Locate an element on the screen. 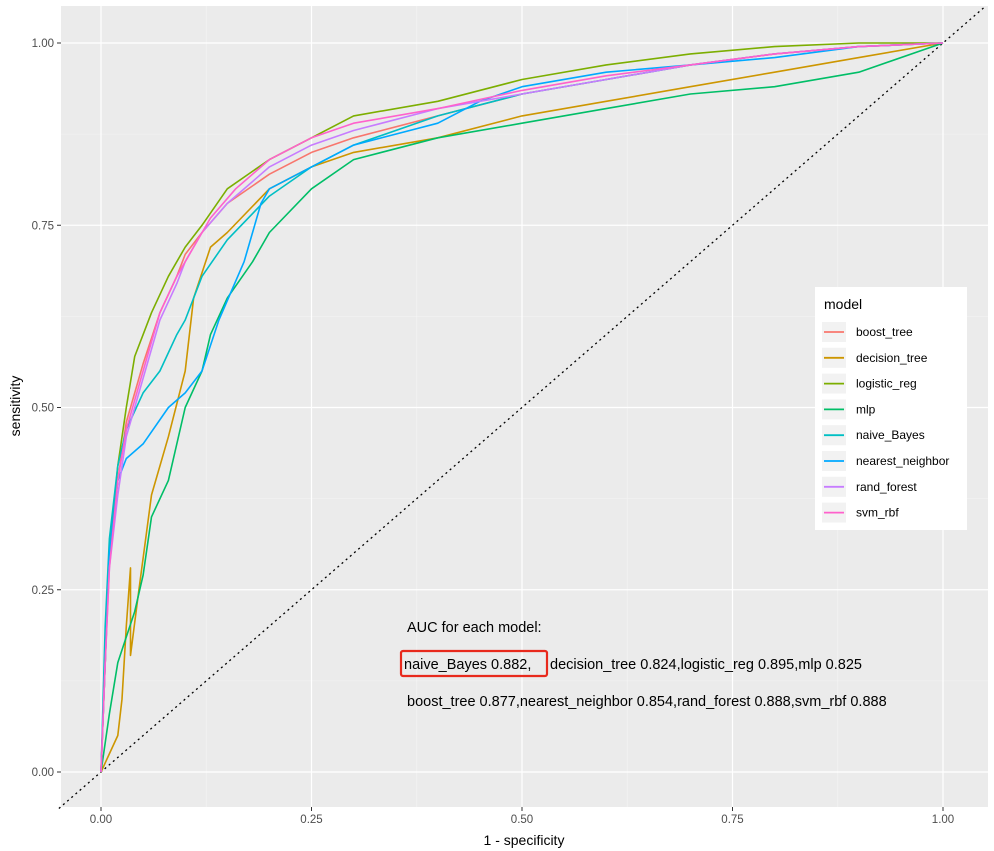  legend-item: boost_tree is located at coordinates (867, 332).